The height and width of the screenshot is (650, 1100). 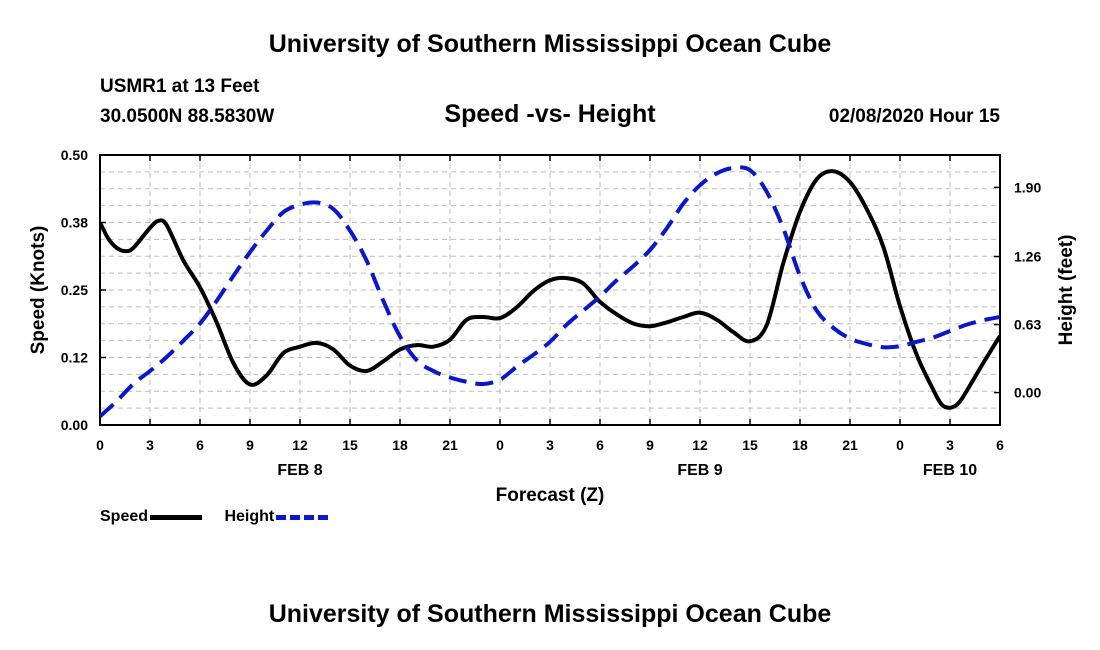 What do you see at coordinates (1027, 325) in the screenshot?
I see `y2-tick-label: 0.63` at bounding box center [1027, 325].